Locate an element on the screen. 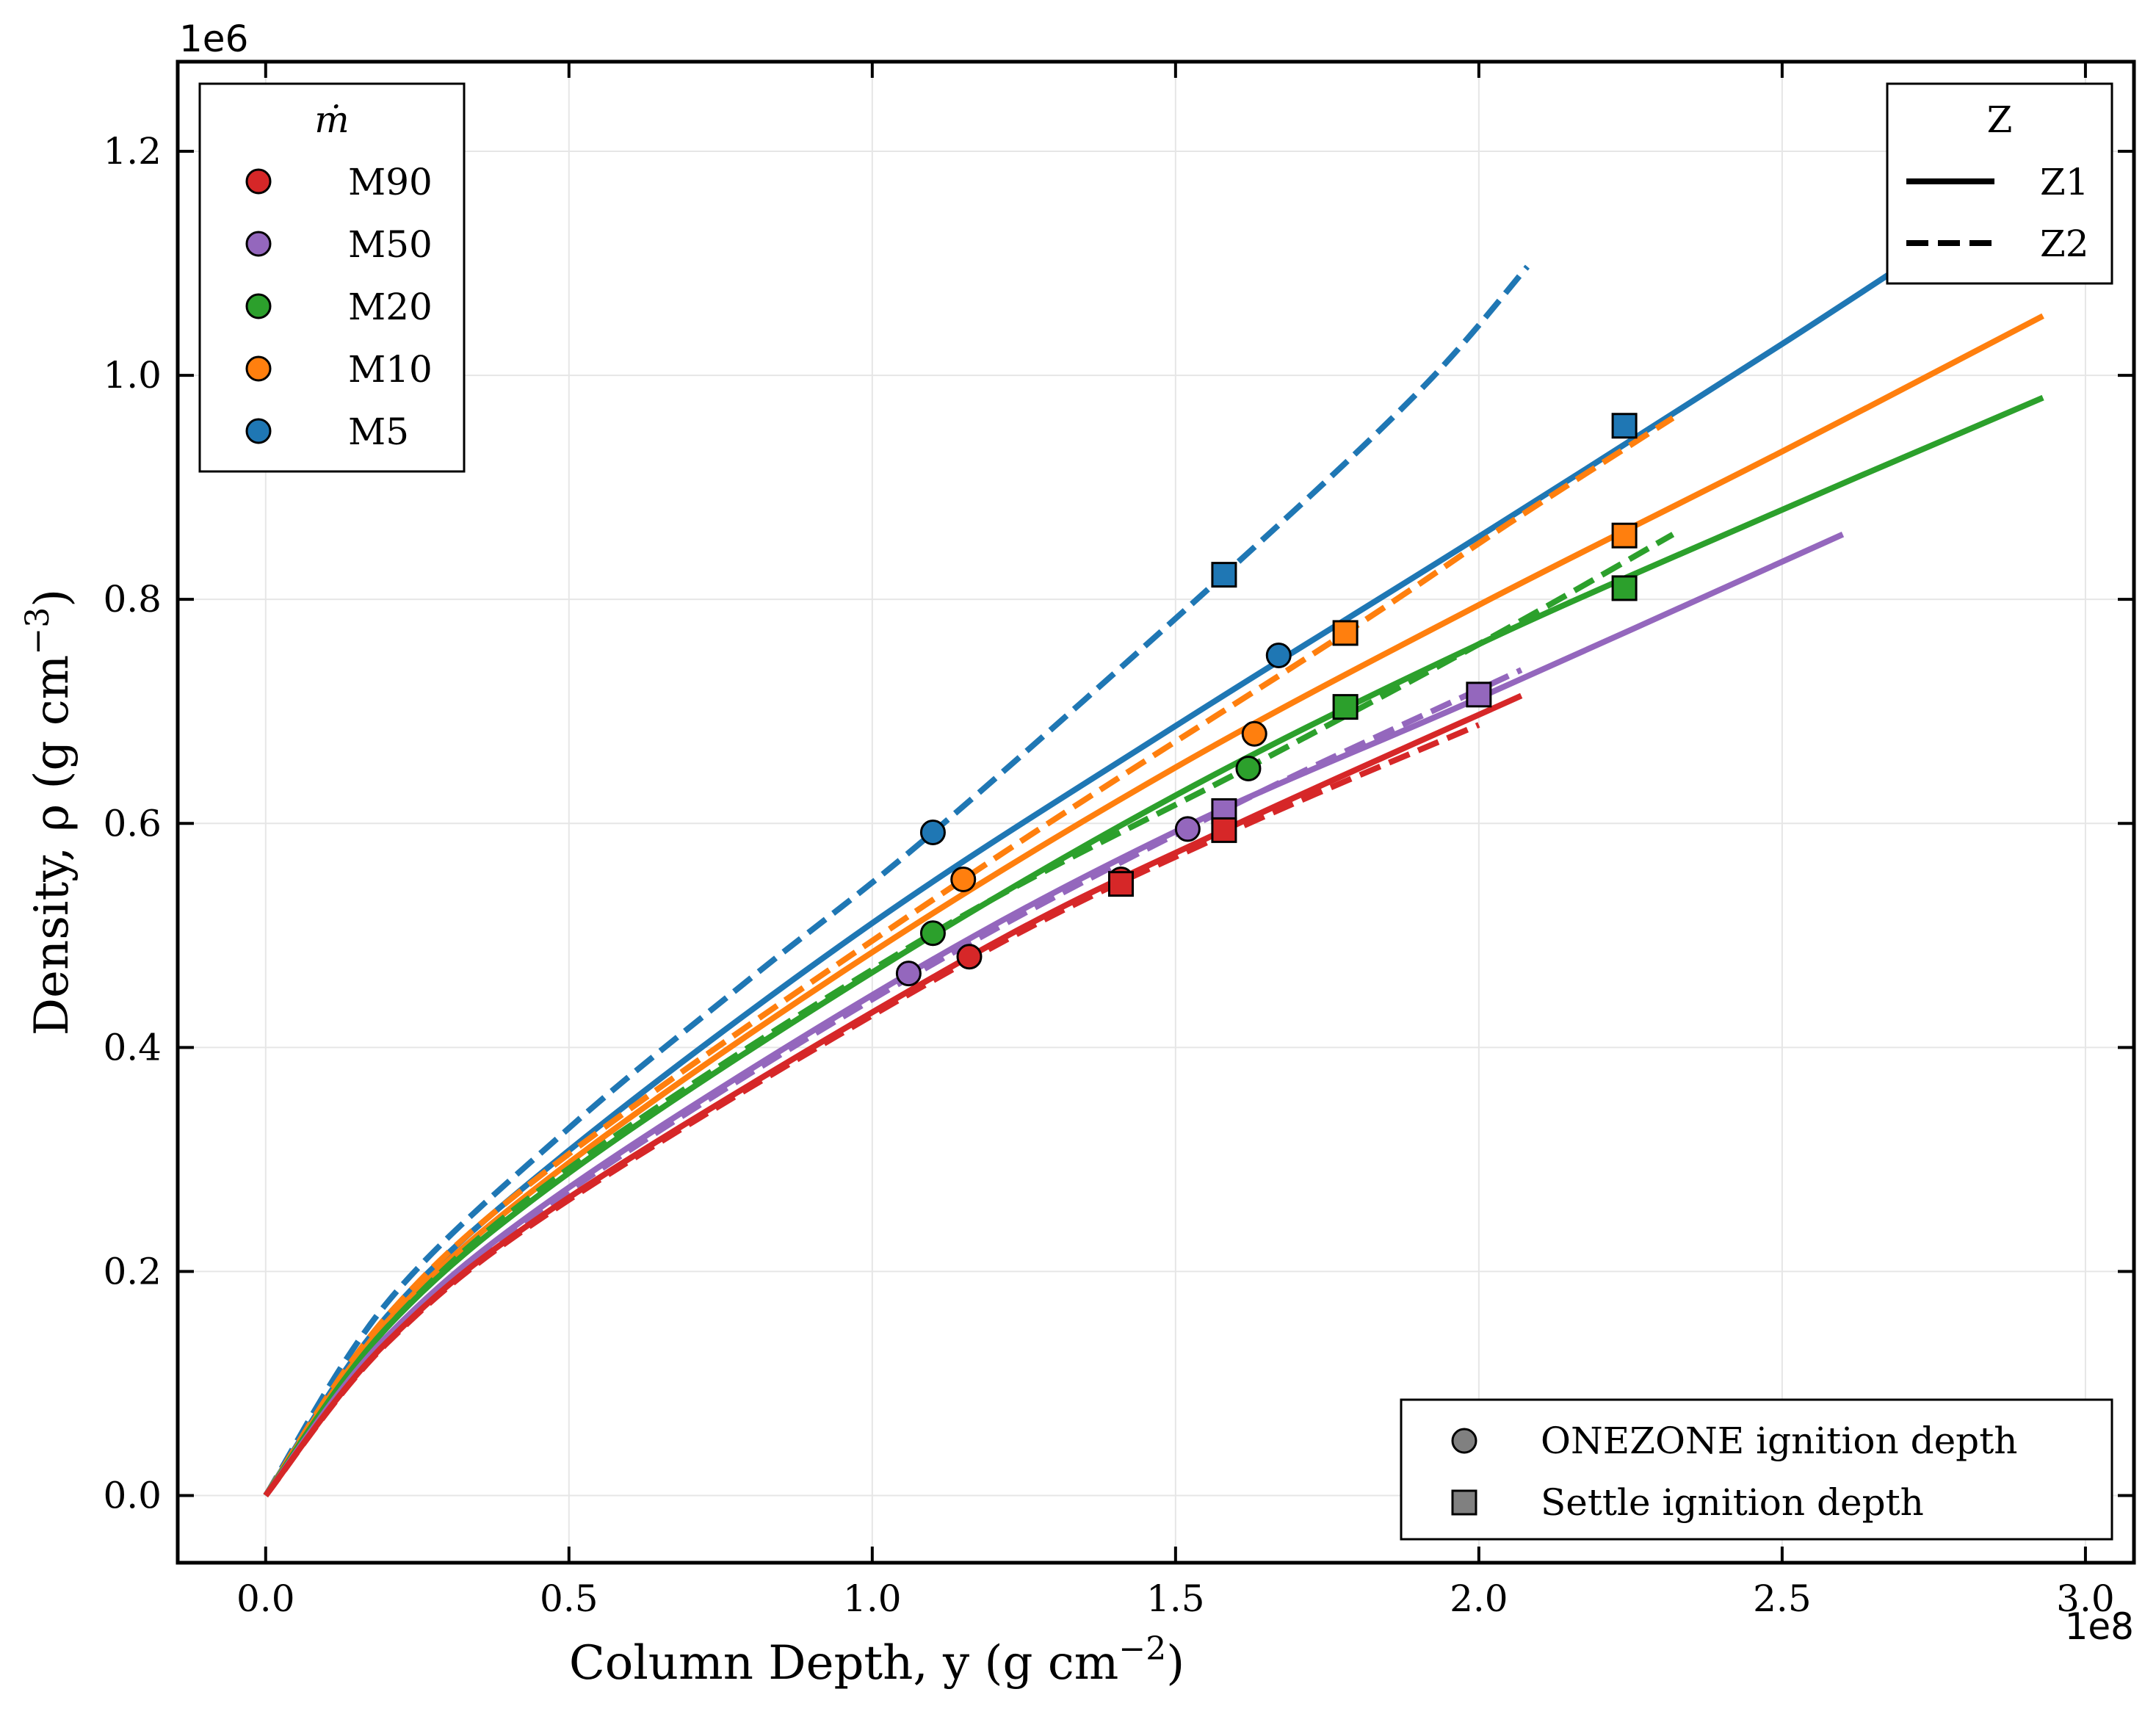  legend-mdot-marker-m50 is located at coordinates (258, 244).